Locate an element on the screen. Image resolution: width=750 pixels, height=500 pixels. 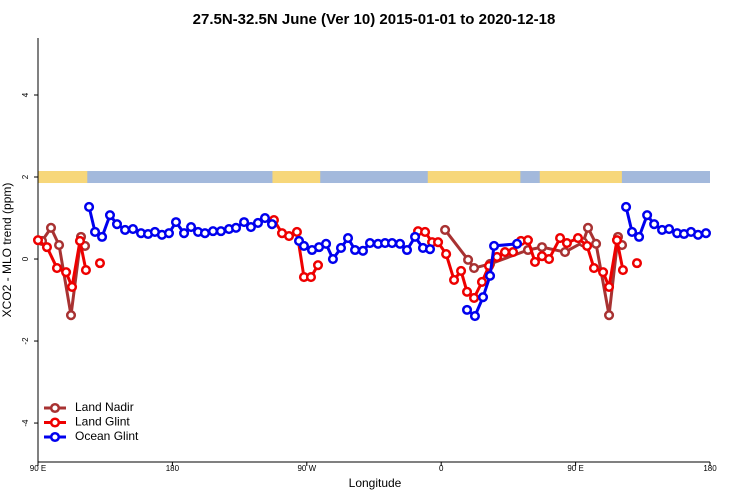
legend-label: Ocean Glint is located at coordinates (107, 436).